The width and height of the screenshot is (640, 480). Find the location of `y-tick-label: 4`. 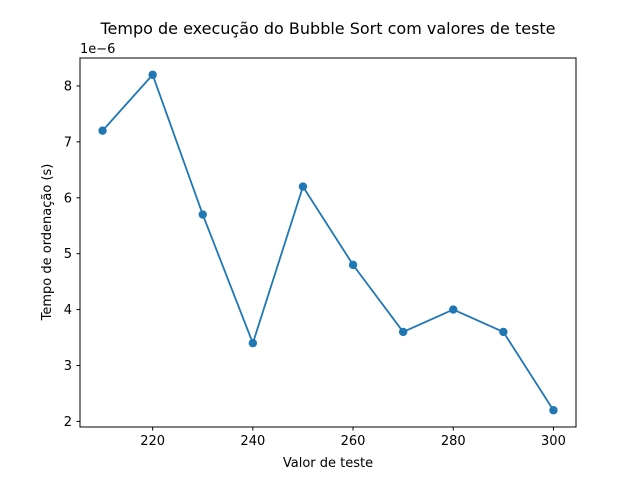

y-tick-label: 4 is located at coordinates (68, 310).